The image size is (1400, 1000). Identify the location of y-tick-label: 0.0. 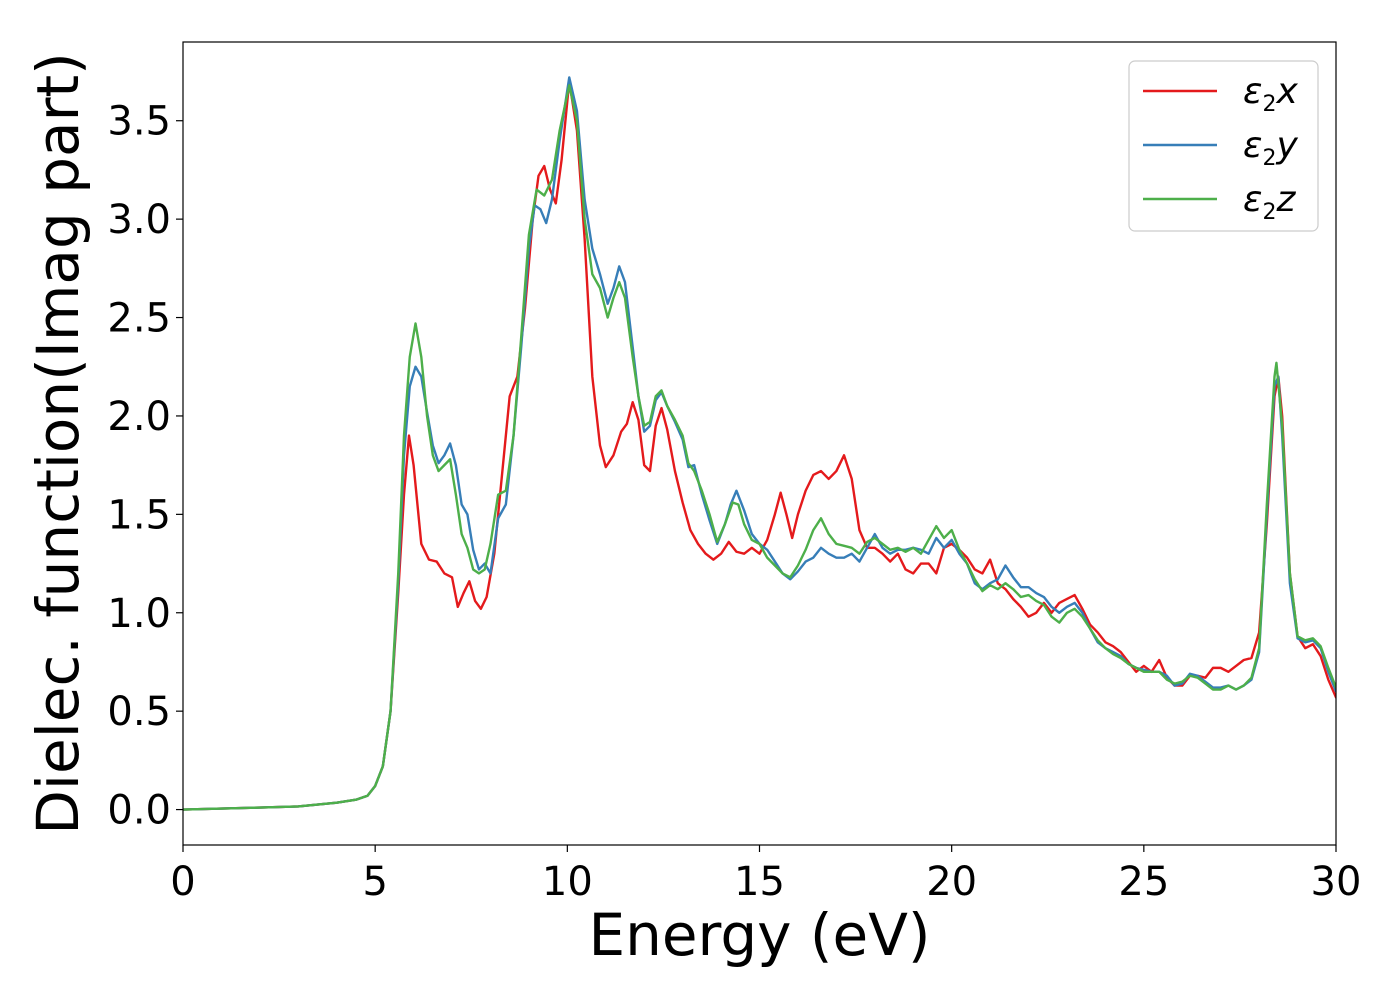
(139, 811).